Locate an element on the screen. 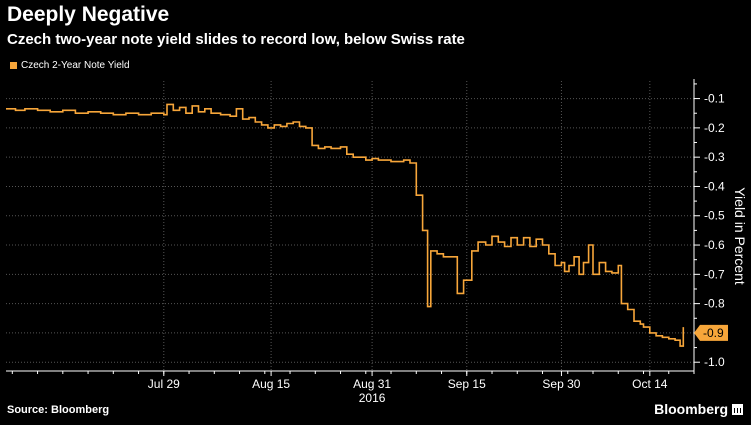 The height and width of the screenshot is (425, 751). brand: Bloomberg is located at coordinates (698, 409).